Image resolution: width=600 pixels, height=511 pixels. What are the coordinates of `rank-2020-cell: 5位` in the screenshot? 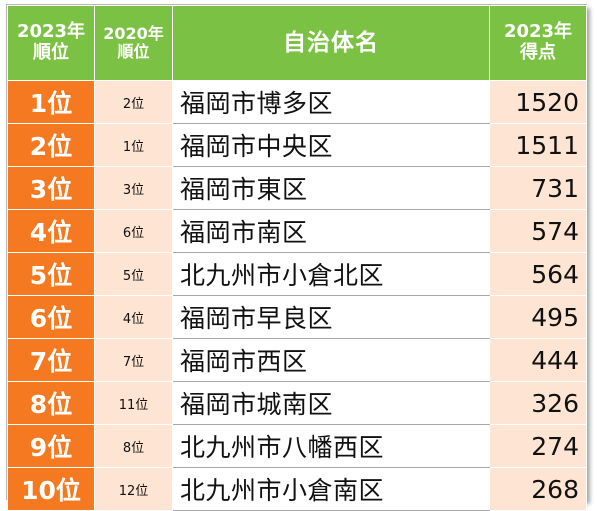 It's located at (133, 274).